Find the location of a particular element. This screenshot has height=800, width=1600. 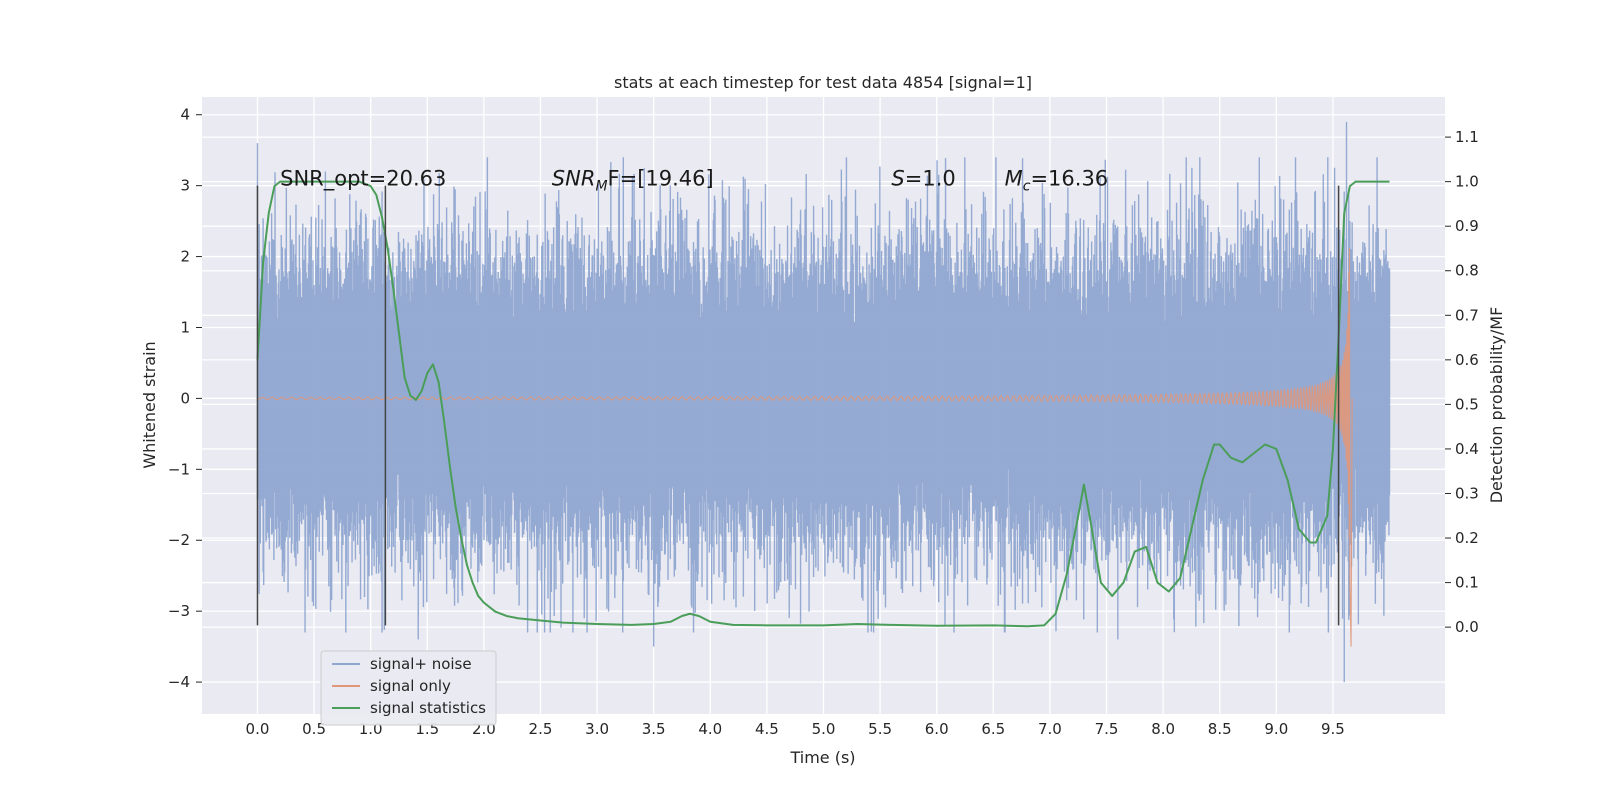

y-tick-label: 3 is located at coordinates (185, 186).